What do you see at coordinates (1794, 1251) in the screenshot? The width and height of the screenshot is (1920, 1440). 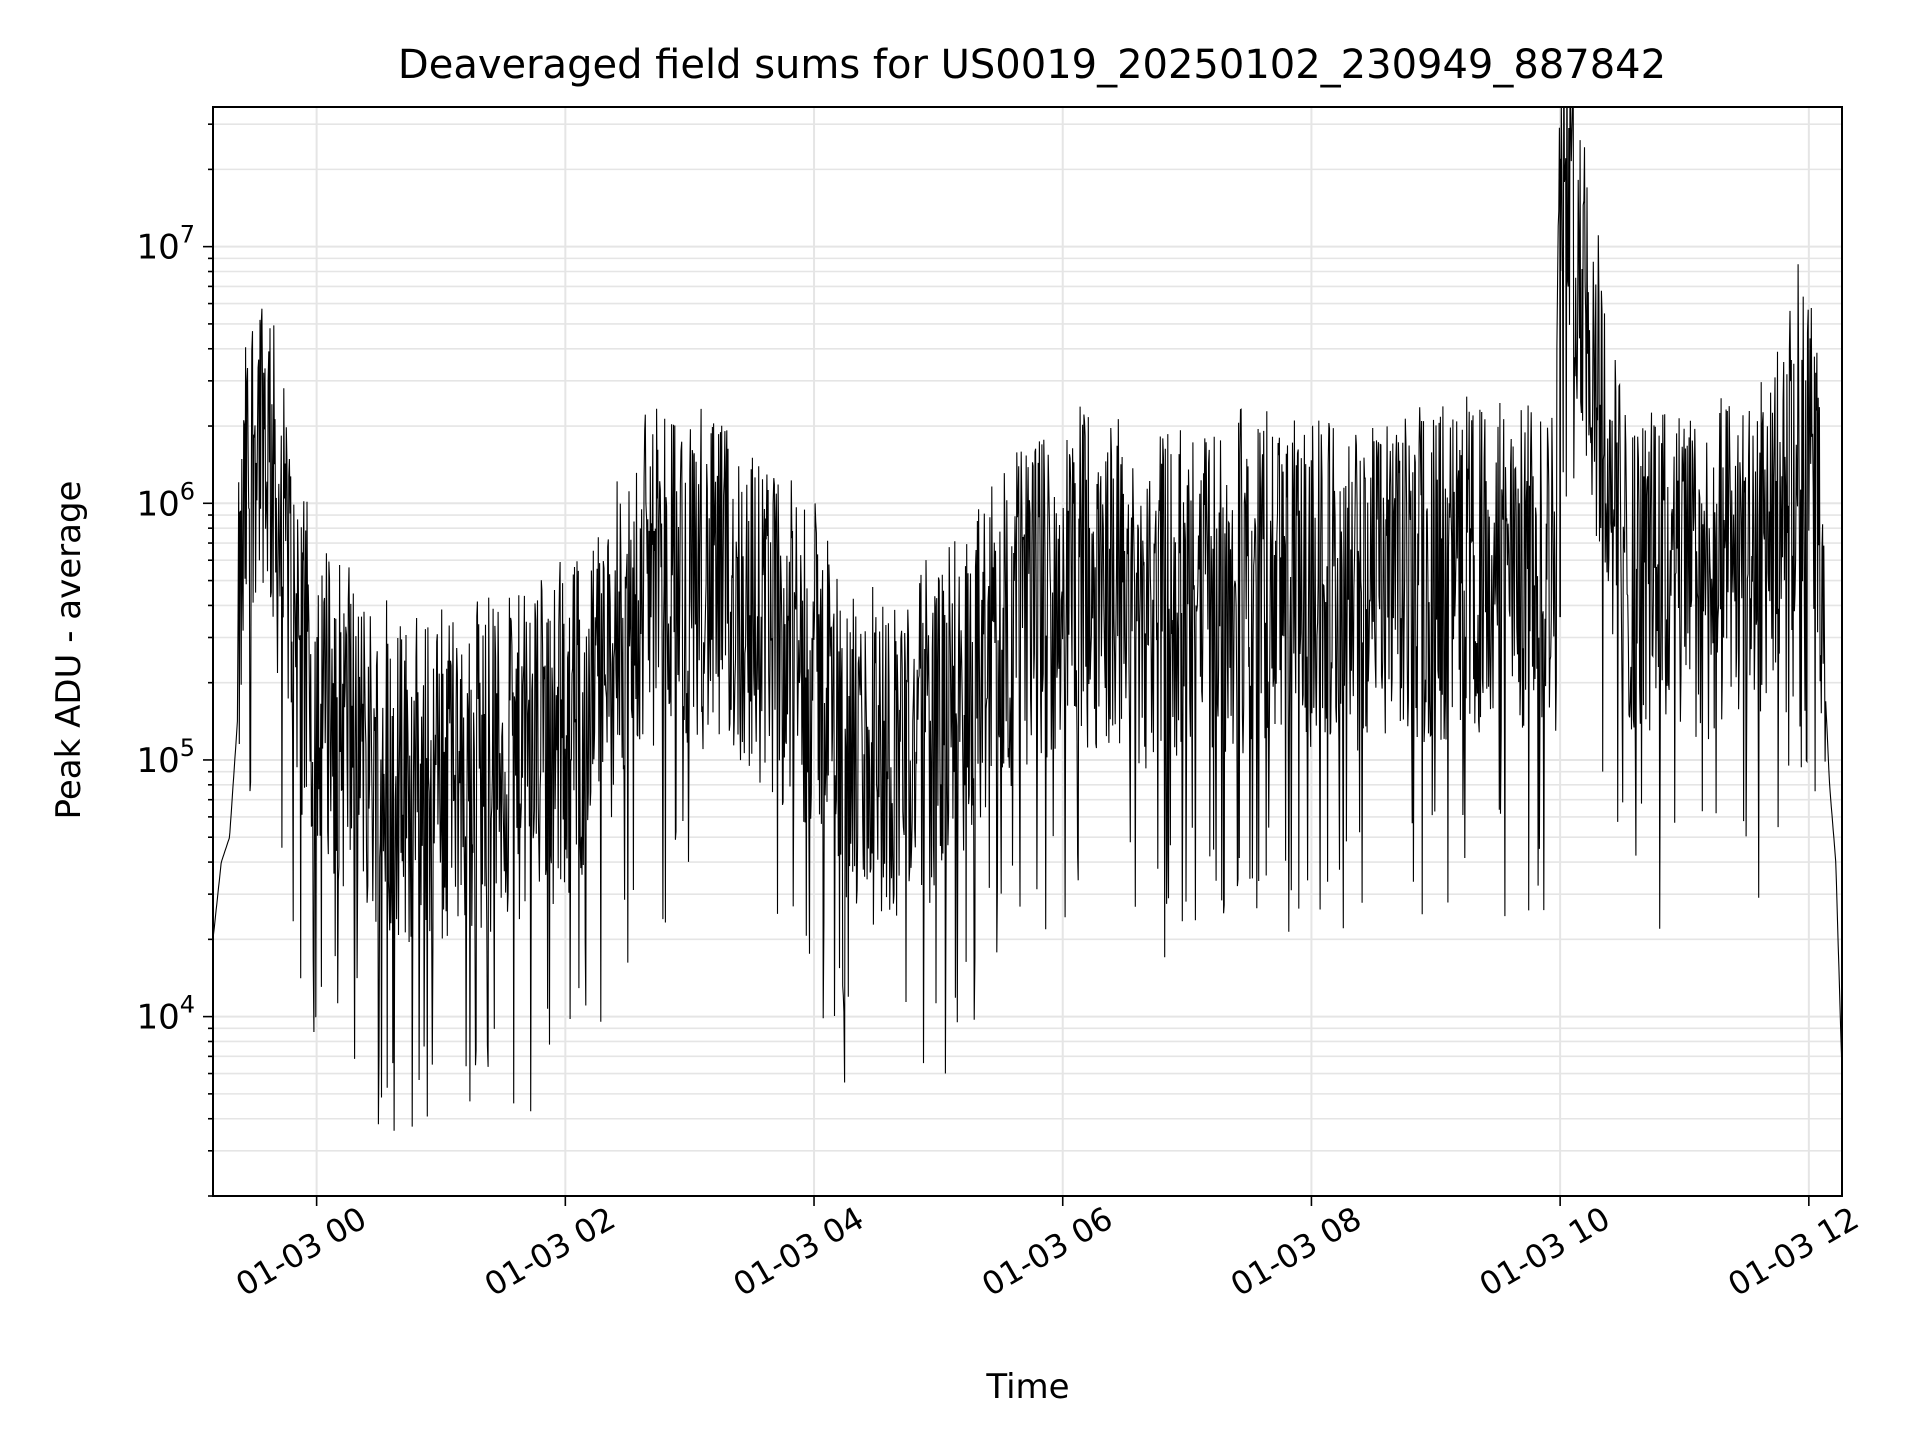 I see `x-tick-label: 01-03 12` at bounding box center [1794, 1251].